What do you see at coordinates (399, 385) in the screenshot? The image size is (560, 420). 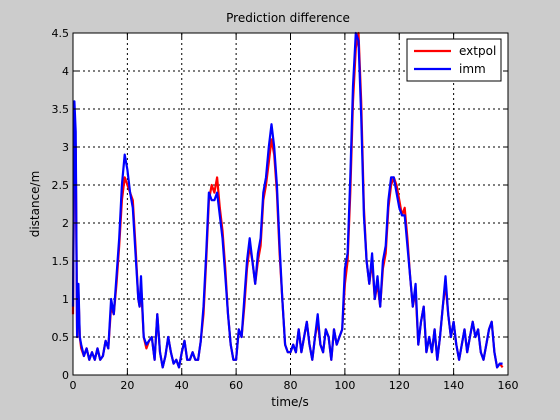 I see `x-tick-label-6: 120` at bounding box center [399, 385].